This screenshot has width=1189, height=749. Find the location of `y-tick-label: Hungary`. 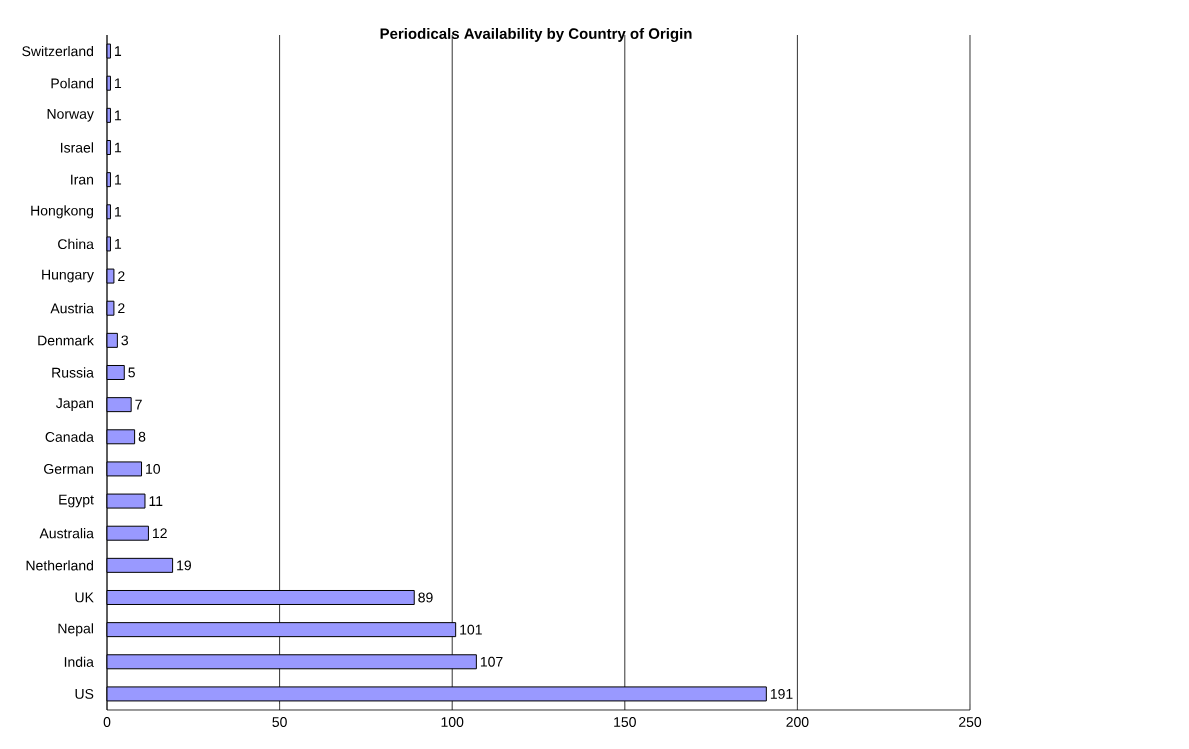

y-tick-label: Hungary is located at coordinates (68, 276).